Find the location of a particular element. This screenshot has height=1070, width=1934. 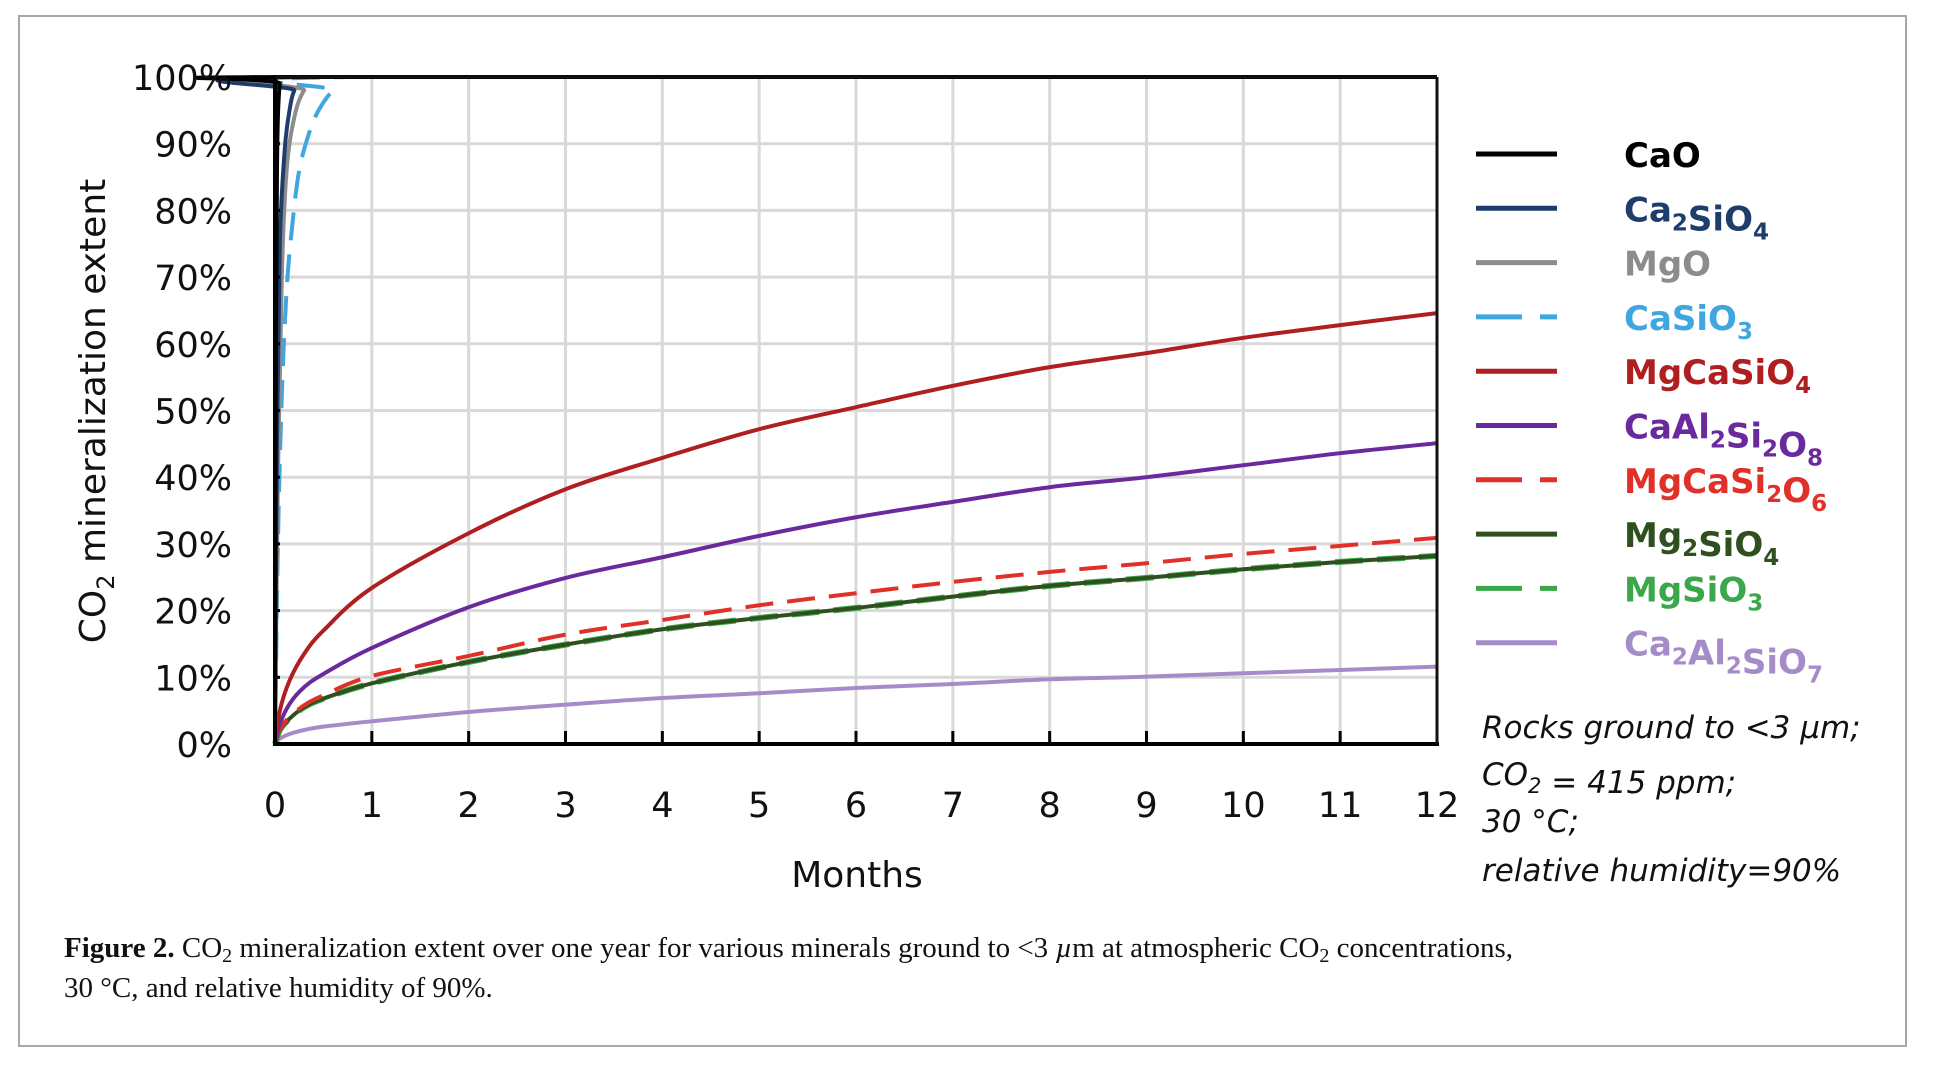

annotation-line: Rocks ground to <3 µm; is located at coordinates (1671, 728).